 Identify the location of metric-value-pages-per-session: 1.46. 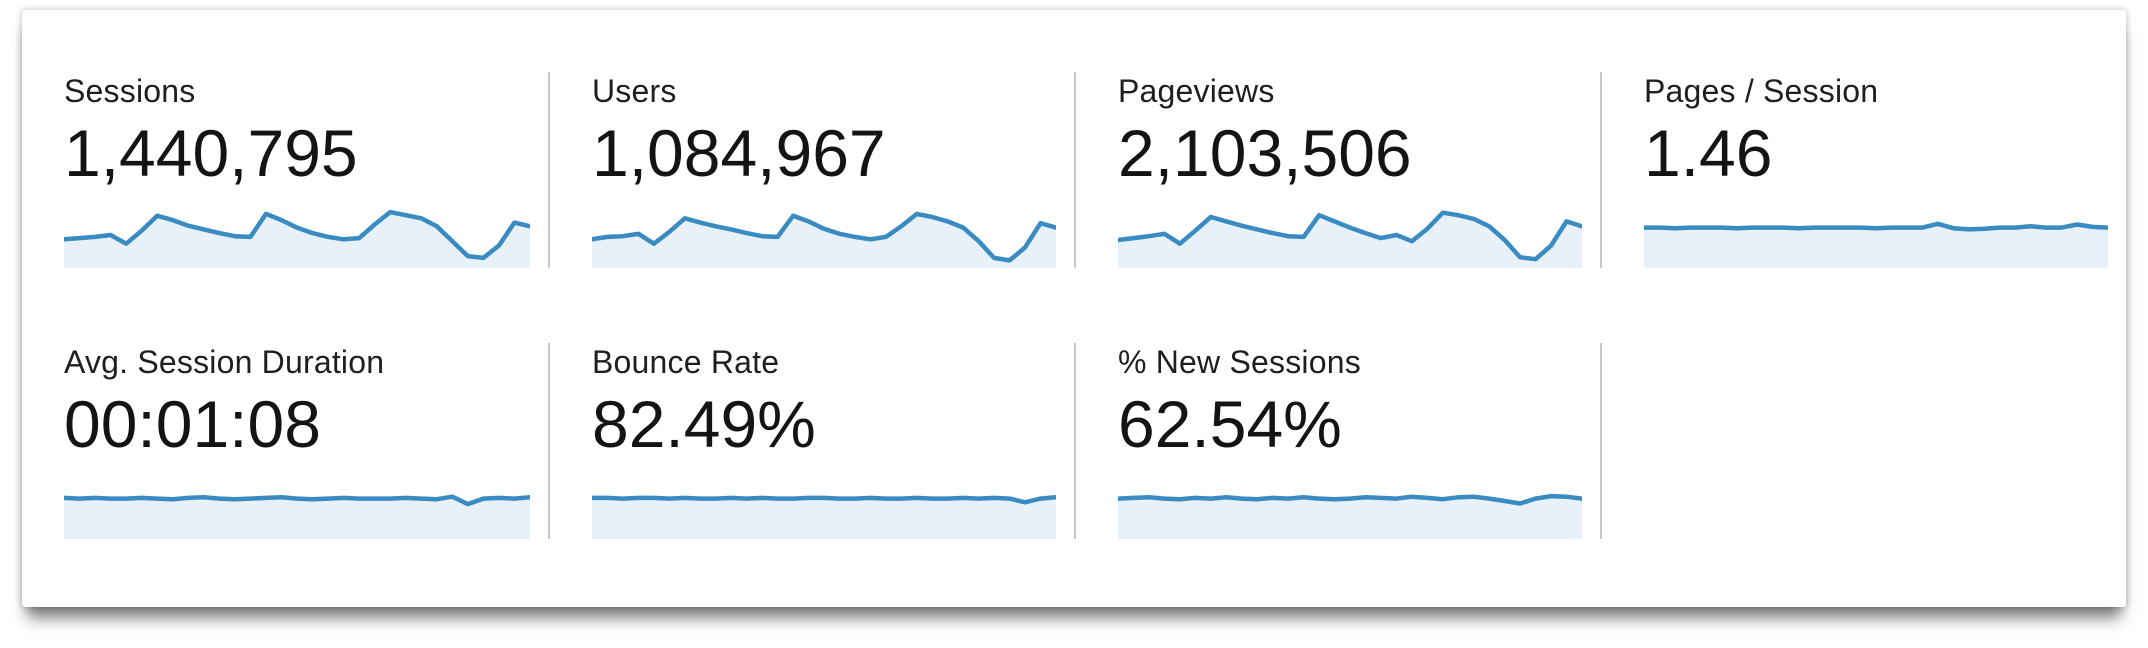
(1708, 153).